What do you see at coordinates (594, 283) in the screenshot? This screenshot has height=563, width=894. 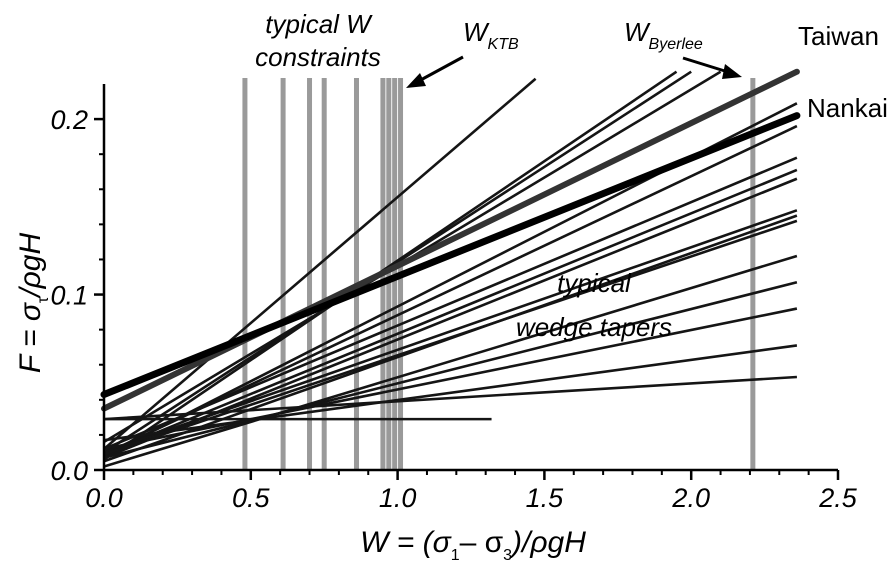 I see `tapers-annotation-line1: typical` at bounding box center [594, 283].